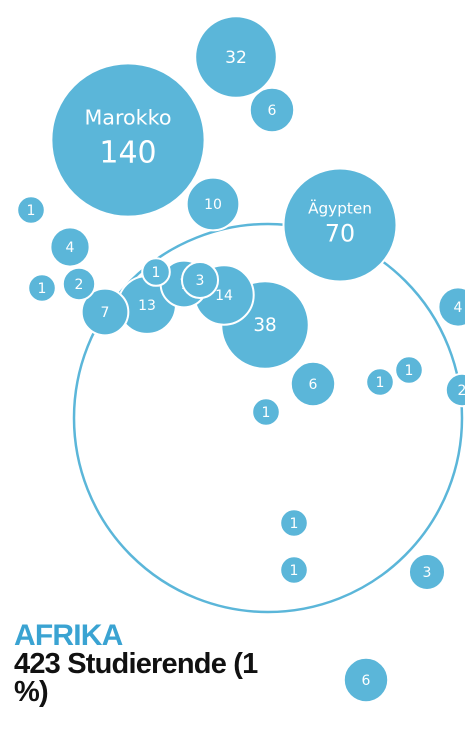 This screenshot has width=465, height=740. Describe the element at coordinates (340, 234) in the screenshot. I see `bubble-value: 70` at that location.